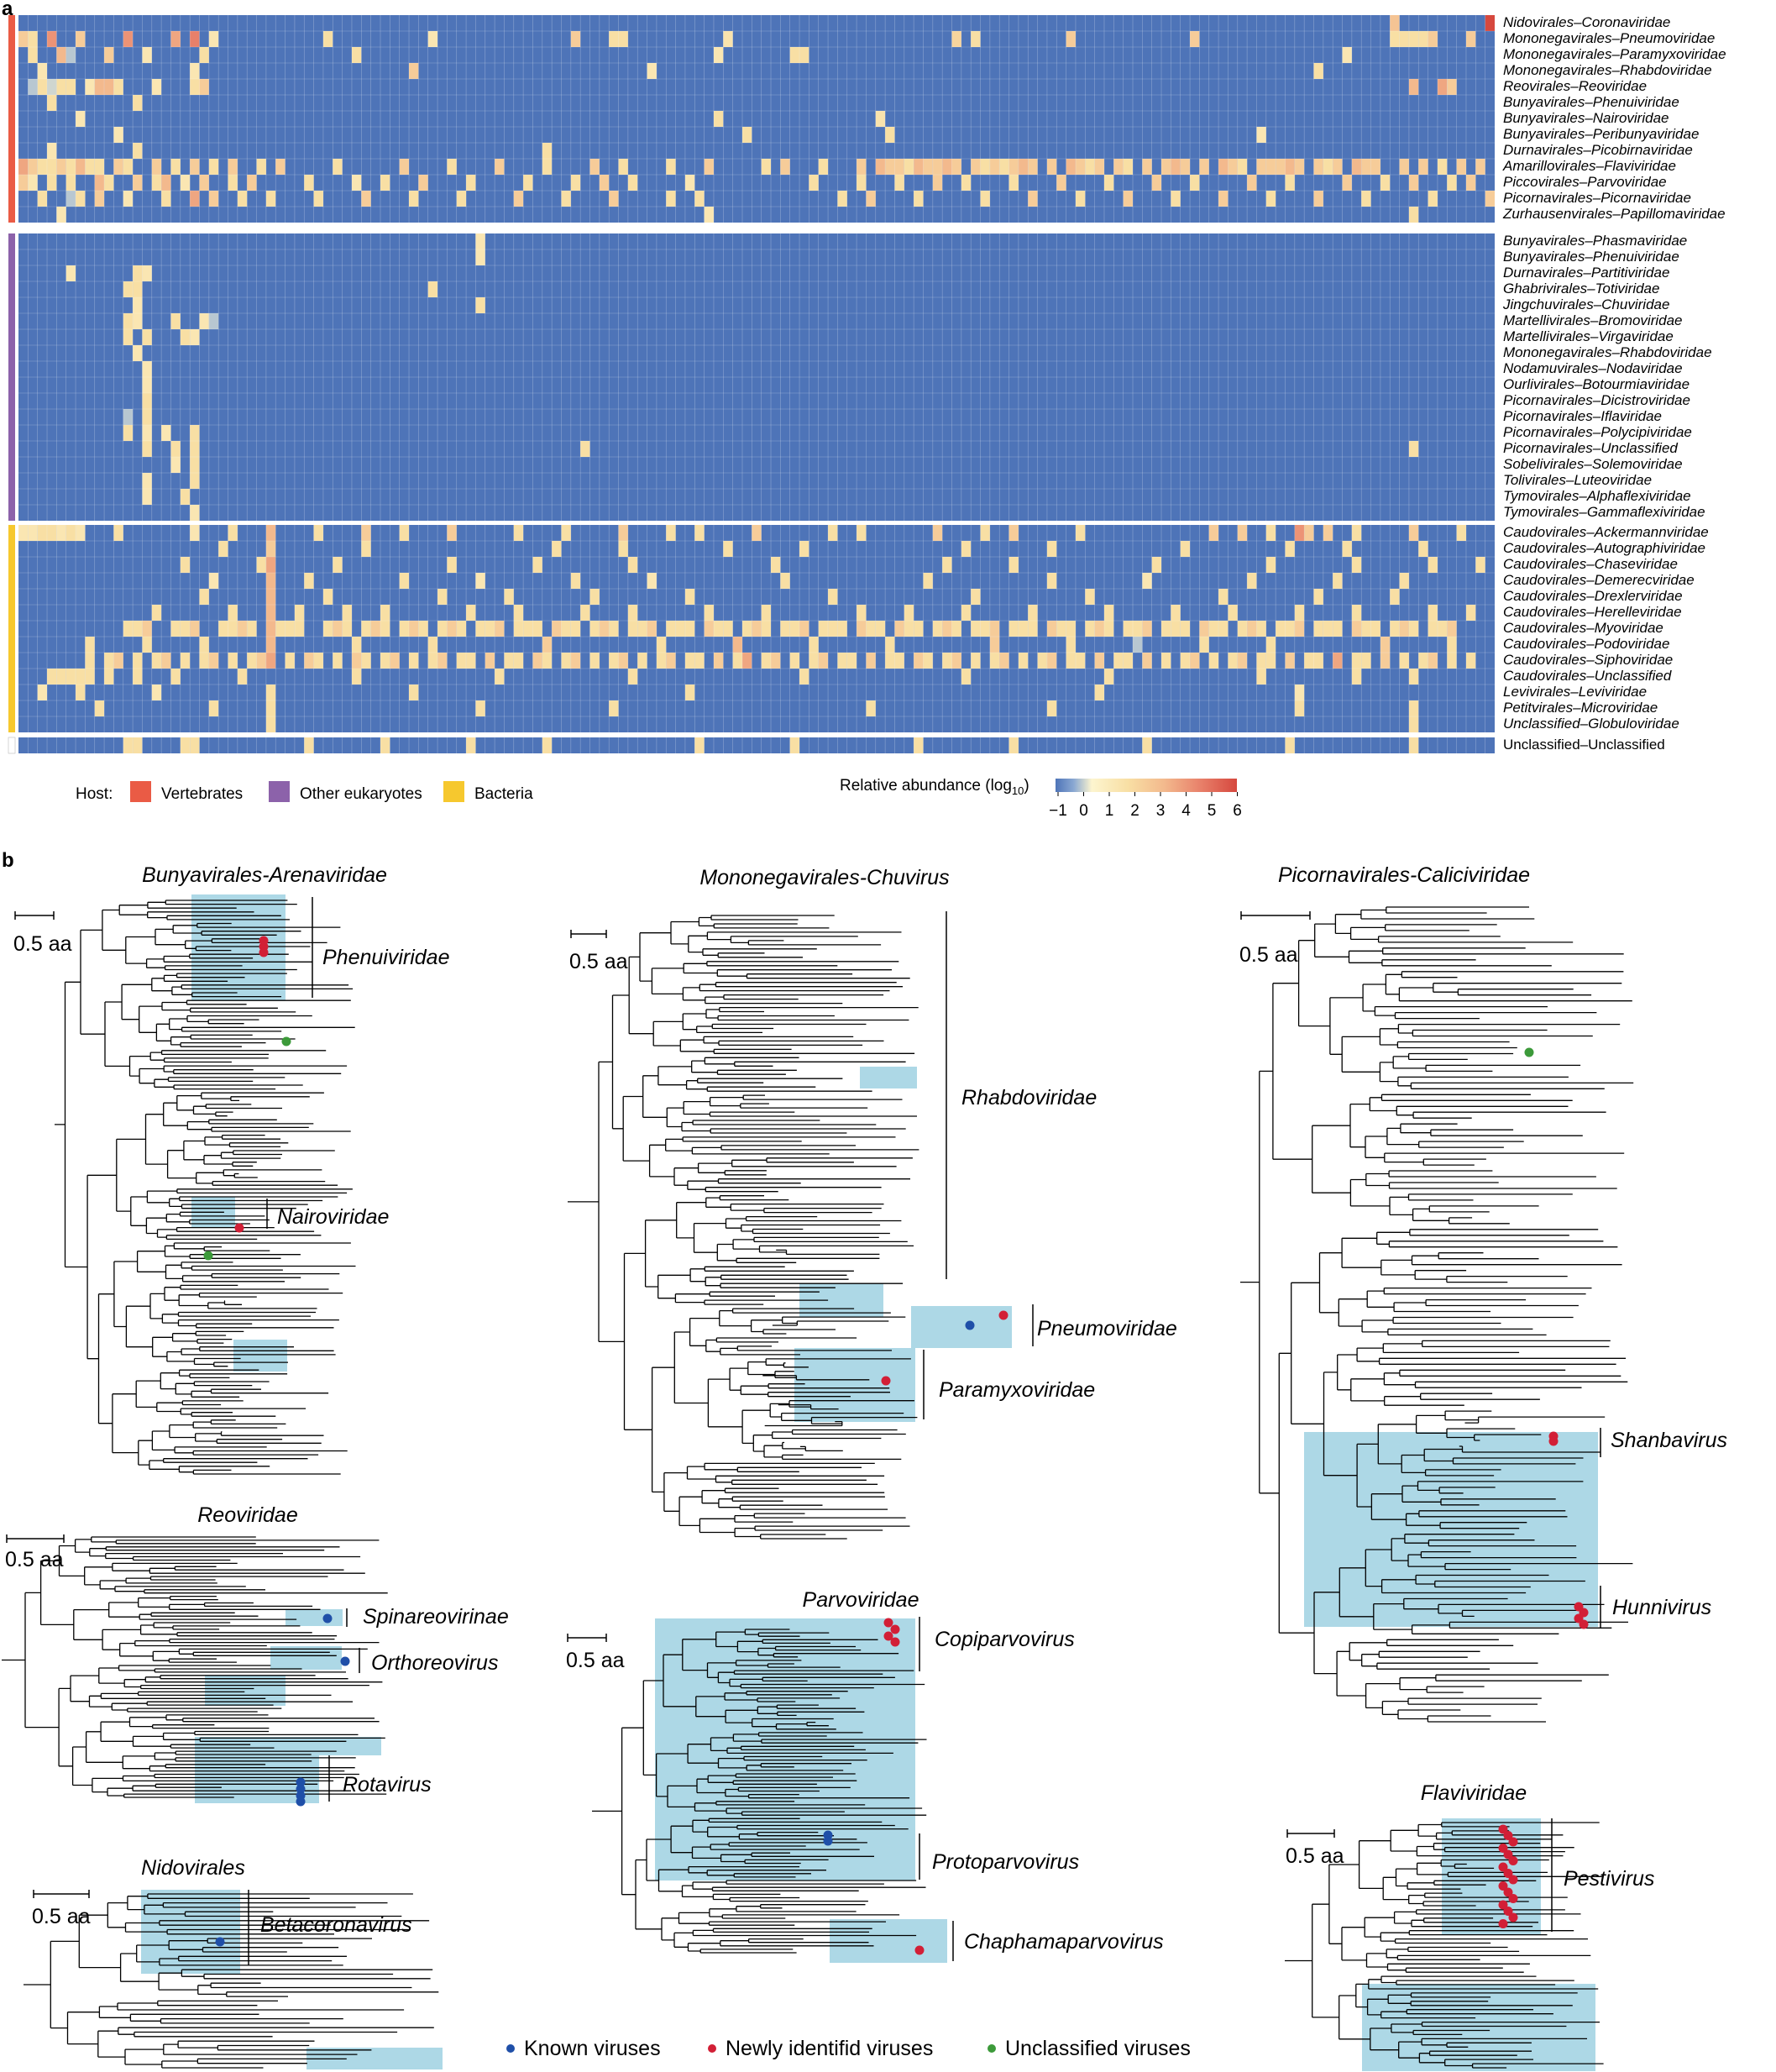  I want to click on colorbar-tick-label: 1, so click(1109, 811).